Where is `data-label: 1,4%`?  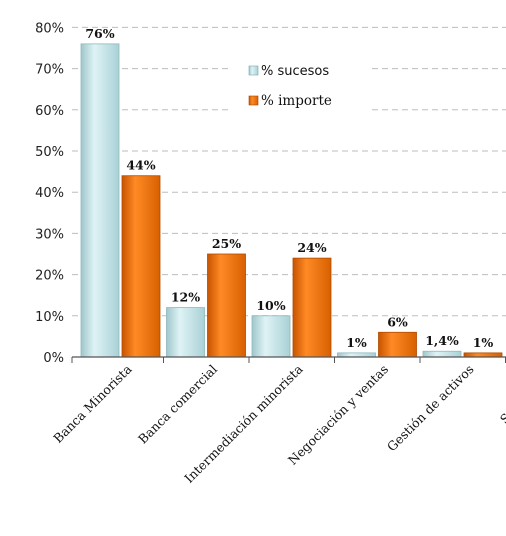
data-label: 1,4% is located at coordinates (442, 340).